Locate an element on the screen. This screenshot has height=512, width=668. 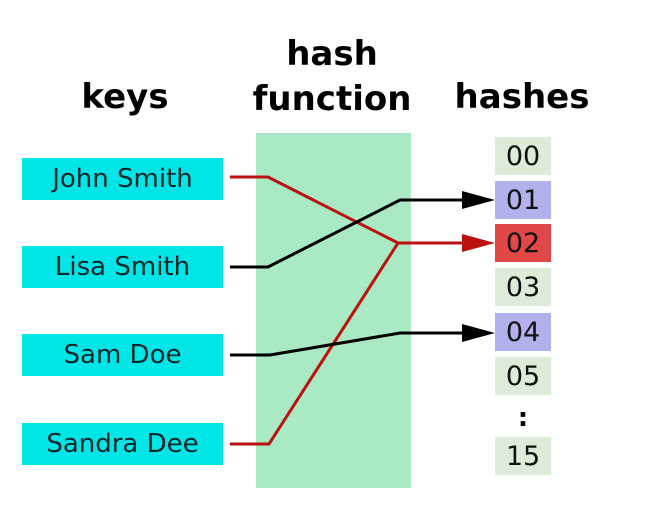
hash-function-title-line1: hash is located at coordinates (332, 54).